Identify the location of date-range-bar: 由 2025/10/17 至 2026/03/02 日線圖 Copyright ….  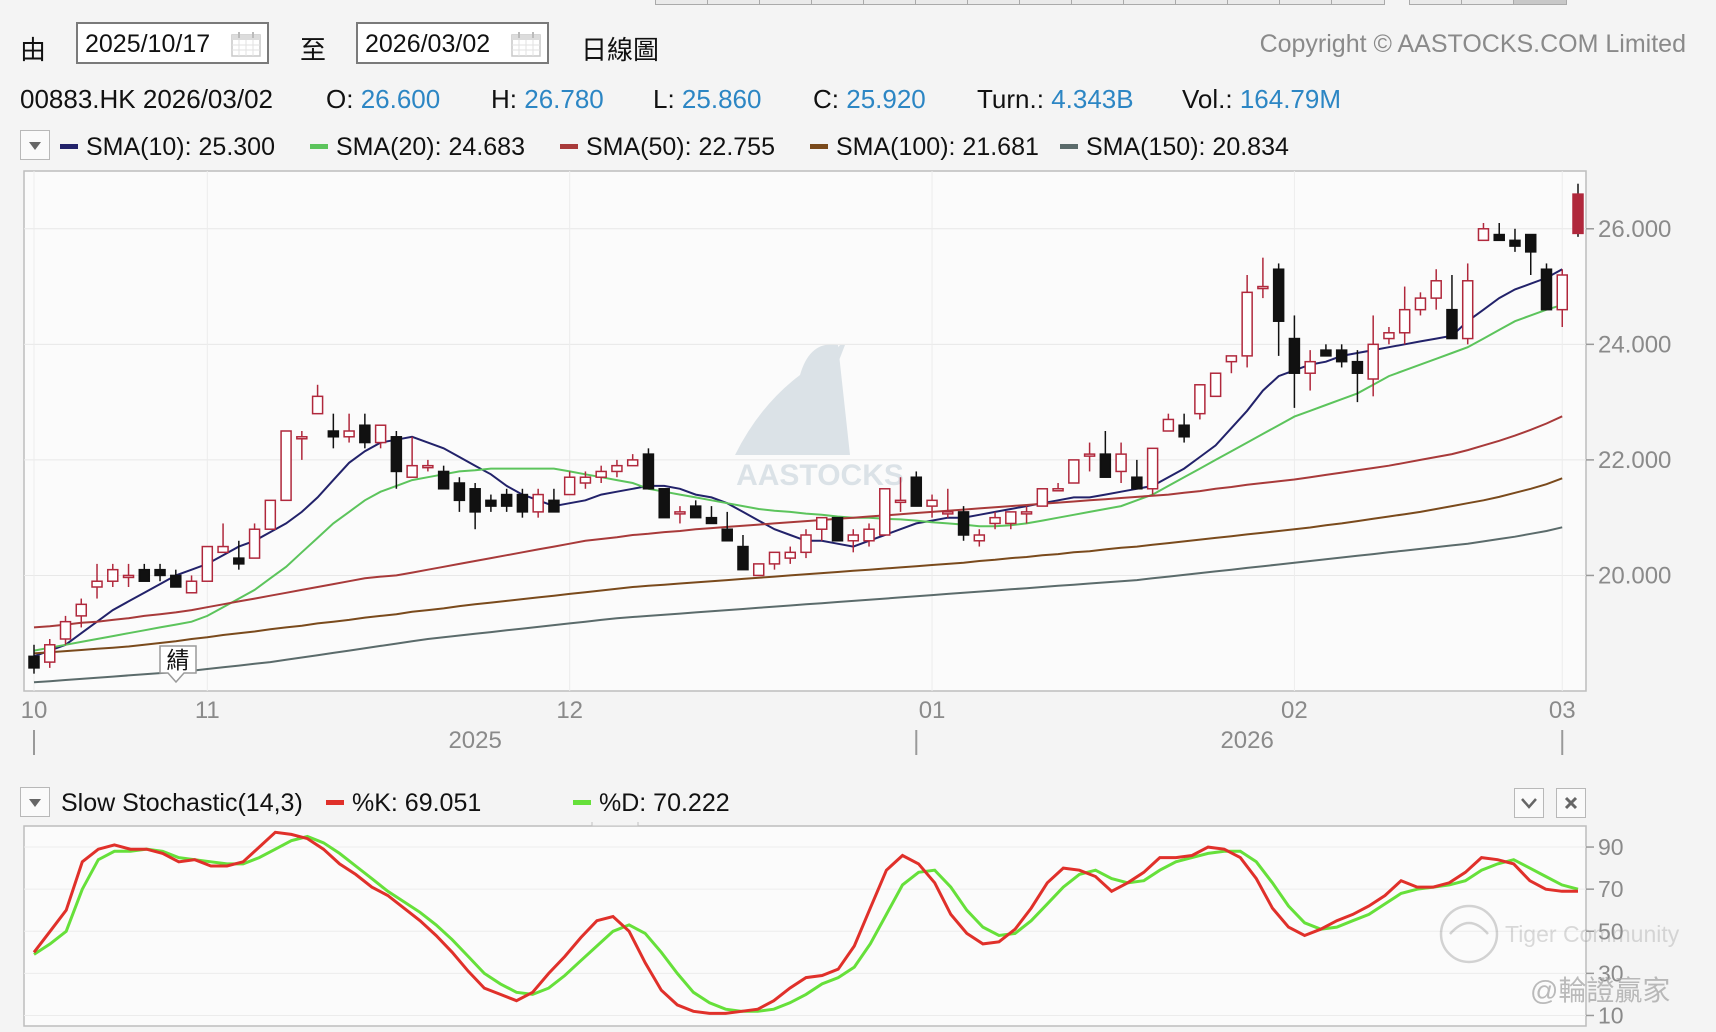
(858, 45).